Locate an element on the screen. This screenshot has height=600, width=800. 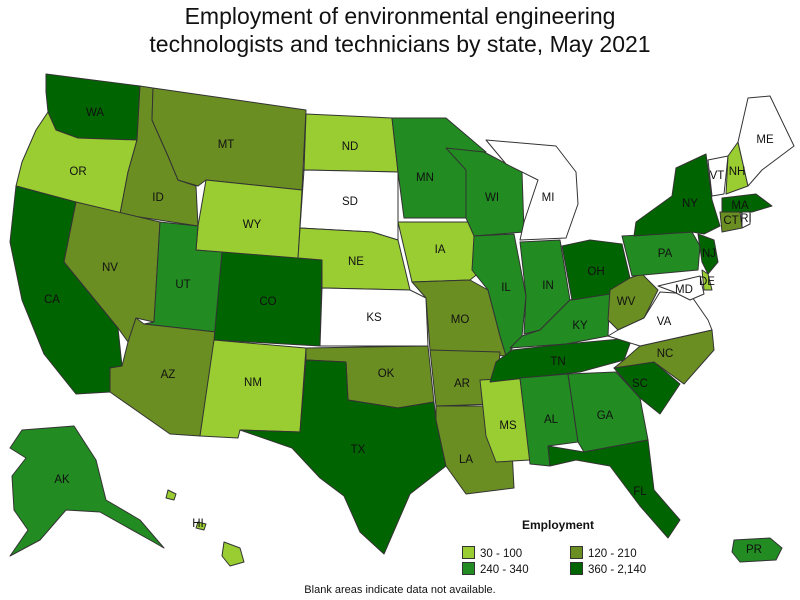
state-az is located at coordinates (163, 377).